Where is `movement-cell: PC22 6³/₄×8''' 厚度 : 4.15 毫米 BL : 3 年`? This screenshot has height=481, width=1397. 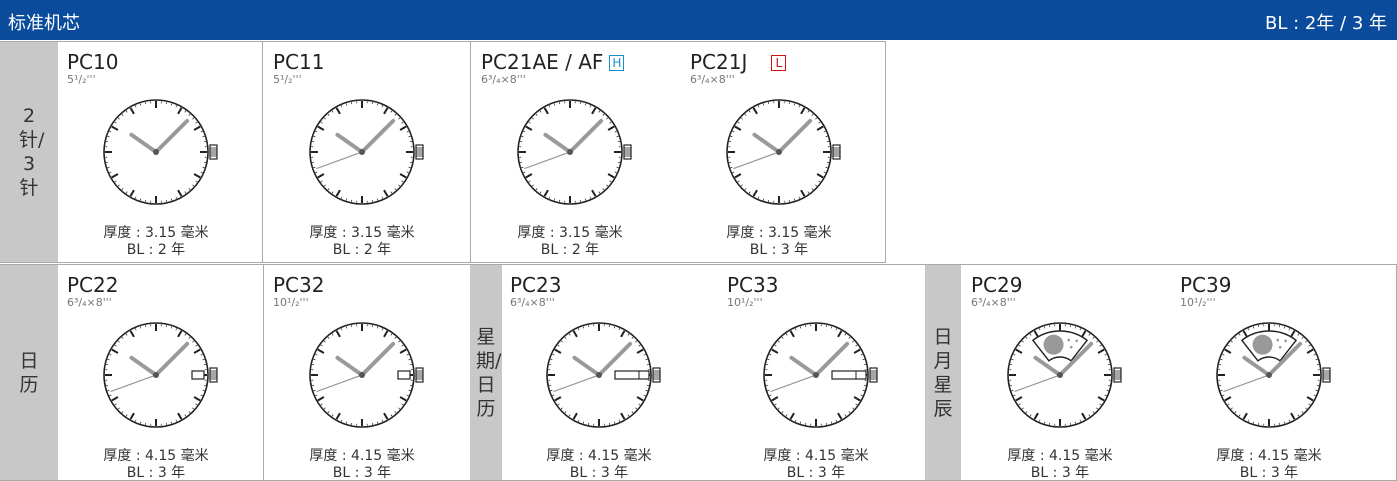
movement-cell: PC22 6³/₄×8''' 厚度 : 4.15 毫米 BL : 3 年 is located at coordinates (167, 373).